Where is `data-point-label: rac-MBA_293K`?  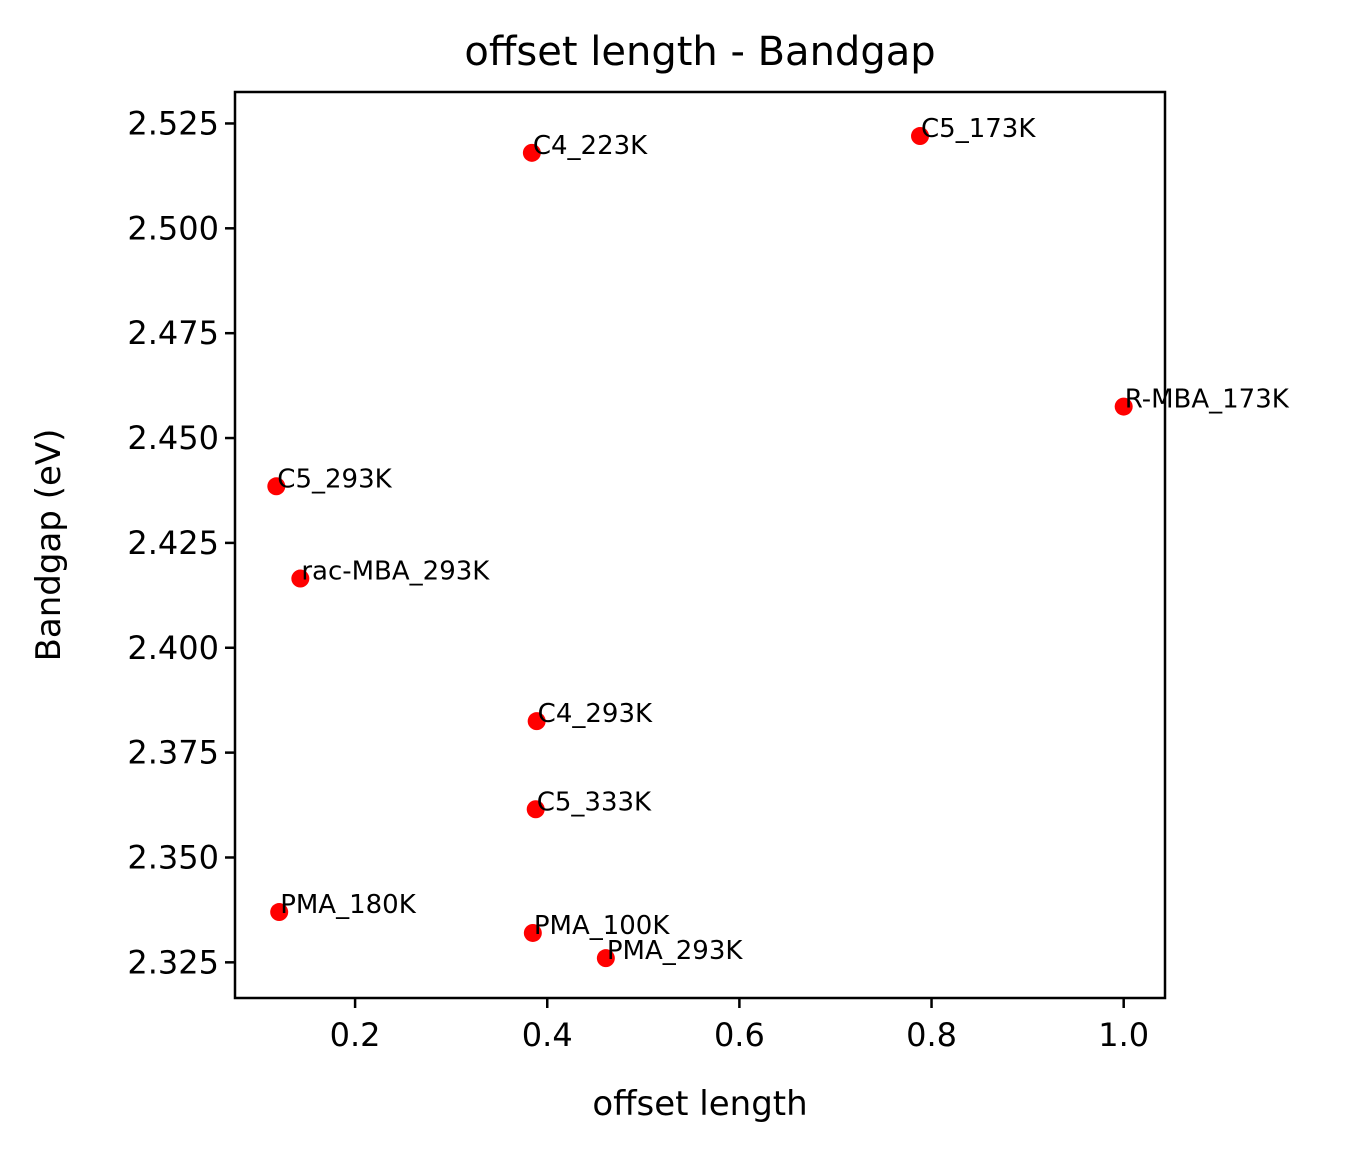 data-point-label: rac-MBA_293K is located at coordinates (395, 572).